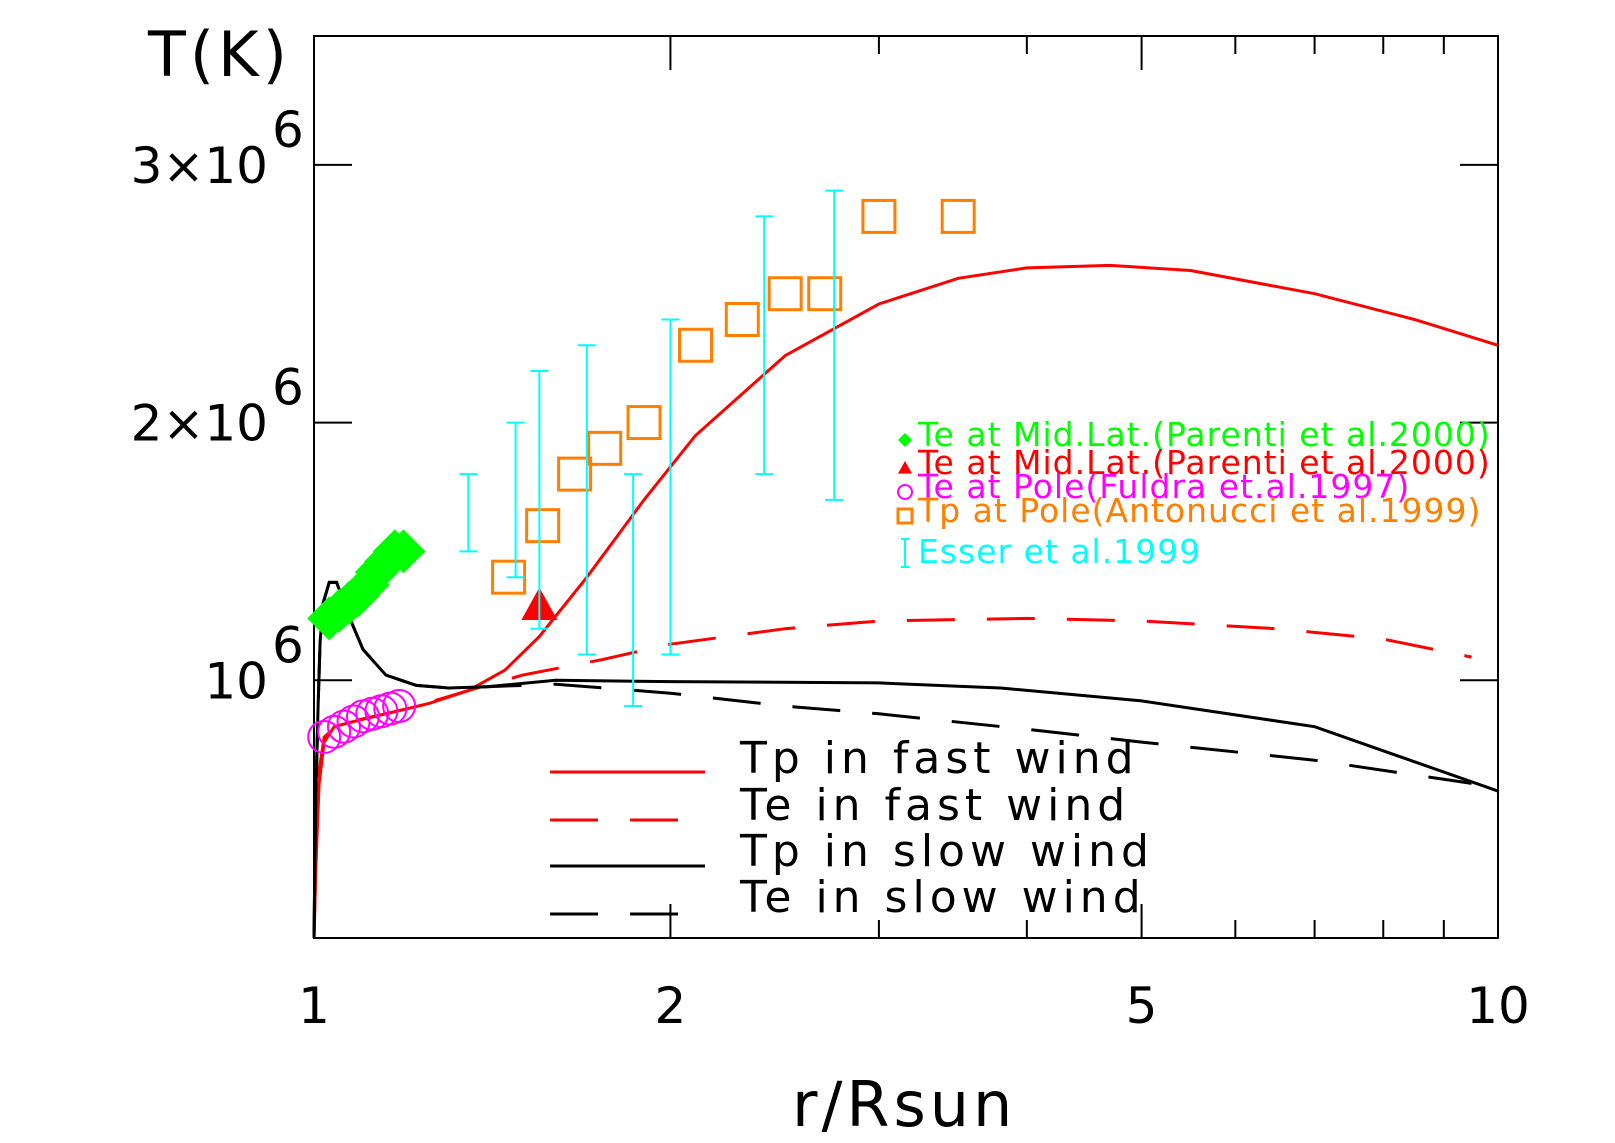 The height and width of the screenshot is (1143, 1615). I want to click on y-tick-label: 10, so click(236, 681).